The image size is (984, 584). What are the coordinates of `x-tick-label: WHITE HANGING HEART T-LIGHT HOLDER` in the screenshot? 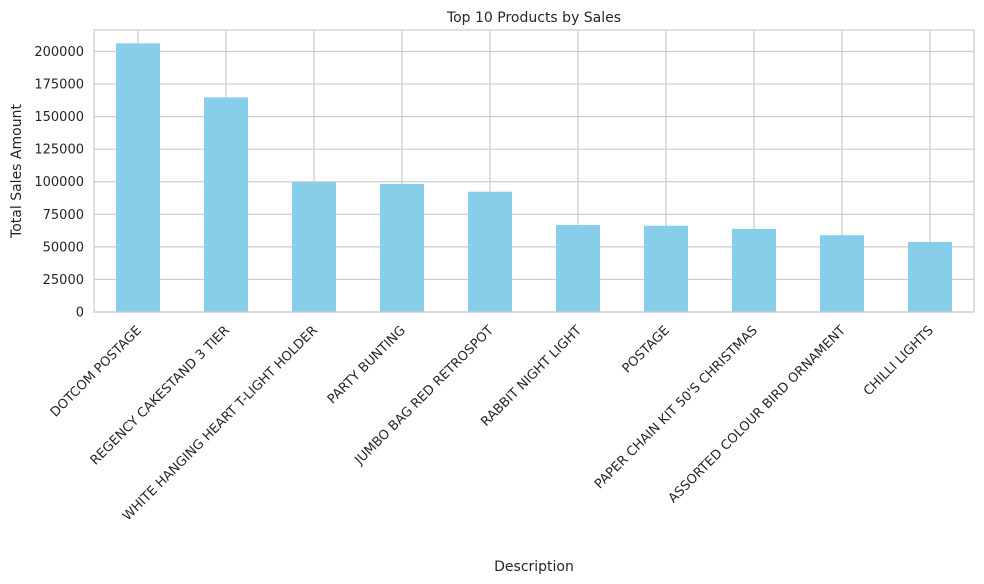 It's located at (220, 423).